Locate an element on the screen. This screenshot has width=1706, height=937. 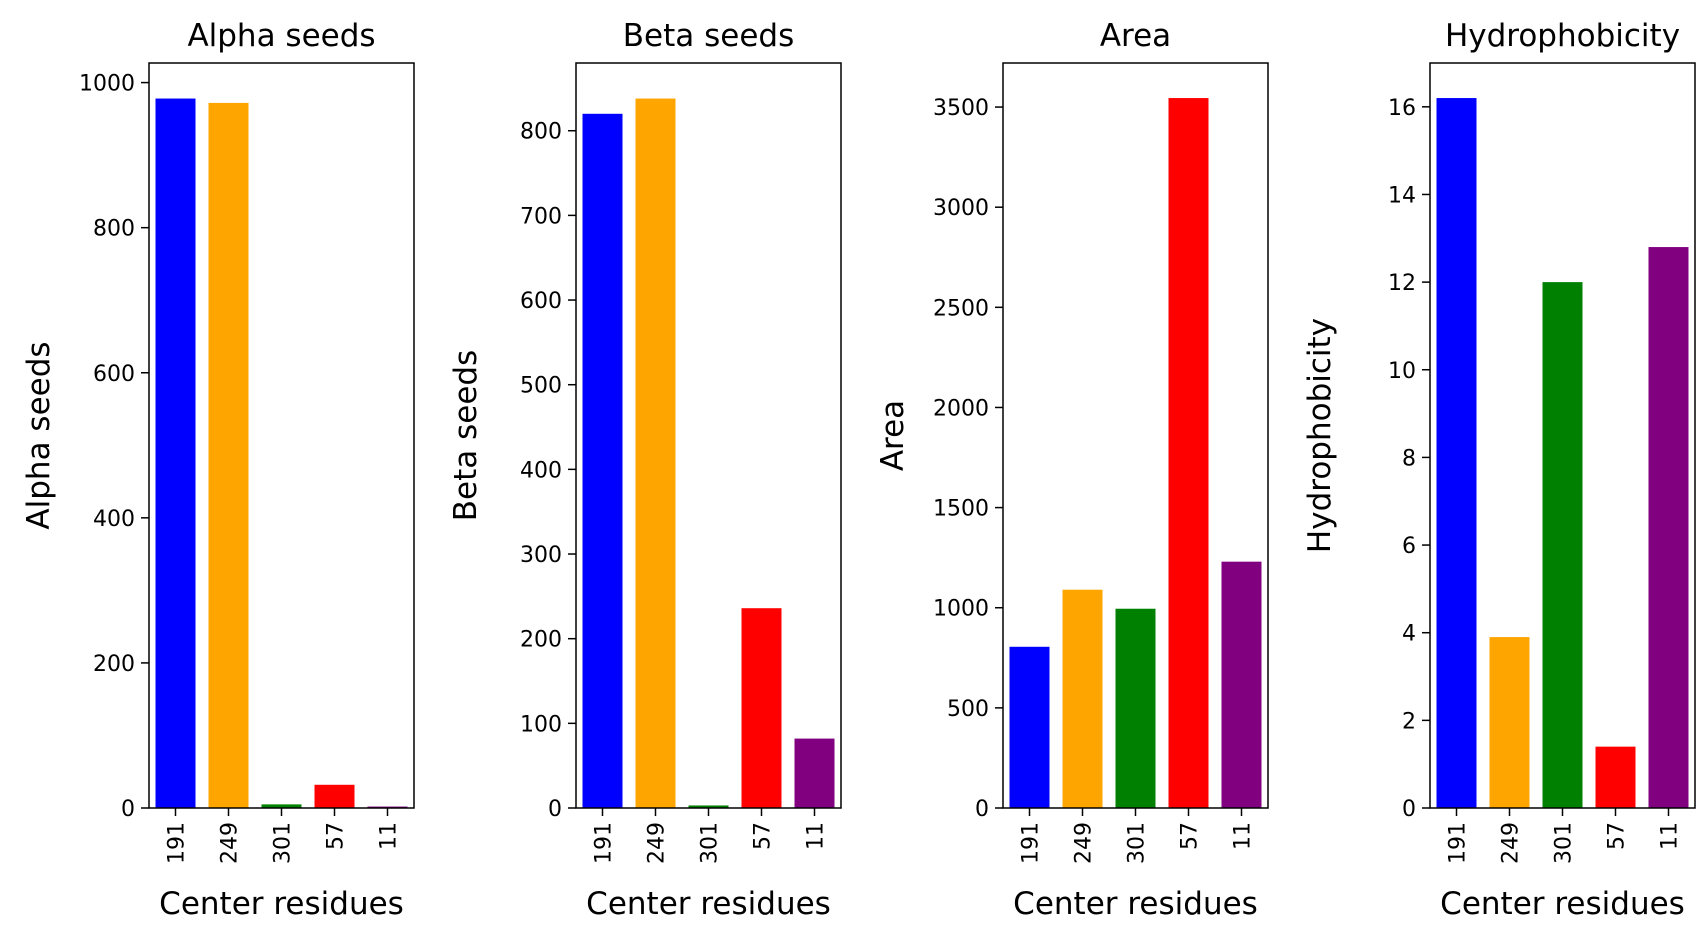
y-tick-label: 16 is located at coordinates (1402, 108).